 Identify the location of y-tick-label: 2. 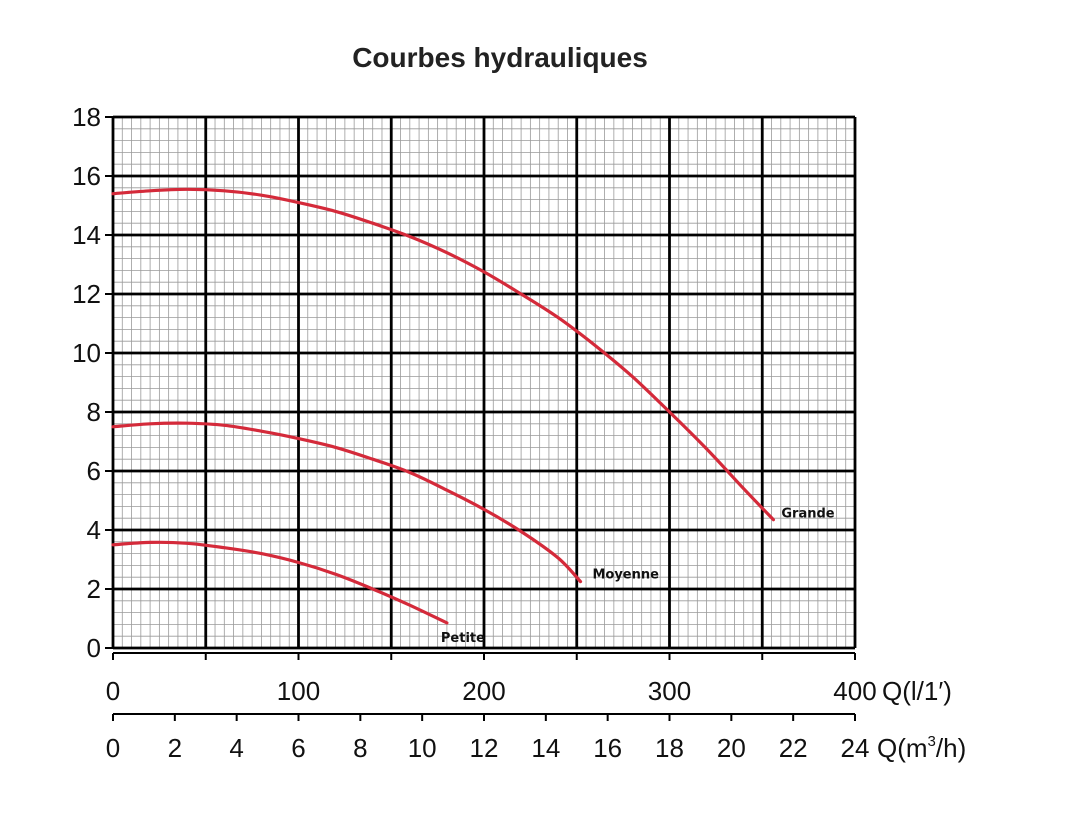
(94, 589).